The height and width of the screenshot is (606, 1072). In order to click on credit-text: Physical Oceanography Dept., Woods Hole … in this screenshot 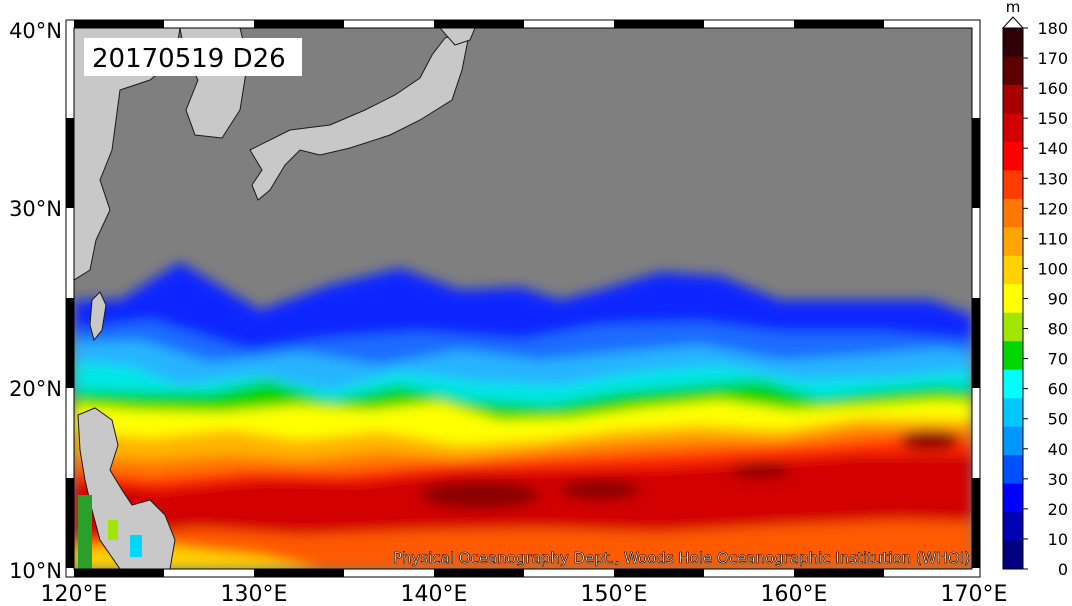, I will do `click(681, 558)`.